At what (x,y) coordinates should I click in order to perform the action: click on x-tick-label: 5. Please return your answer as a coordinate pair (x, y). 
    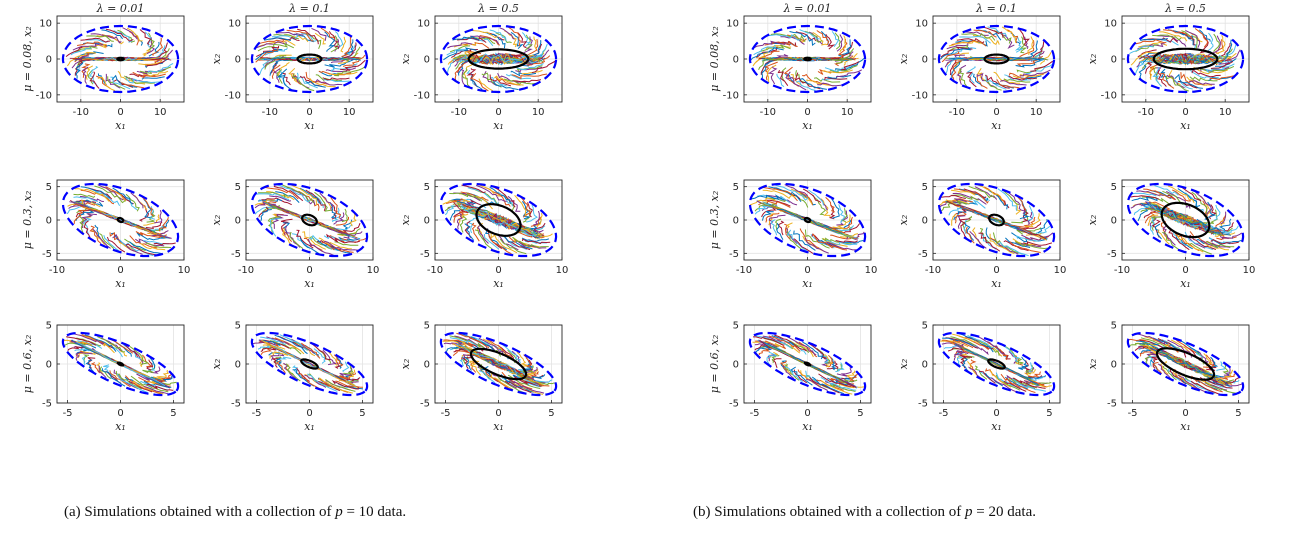
    Looking at the image, I should click on (1238, 413).